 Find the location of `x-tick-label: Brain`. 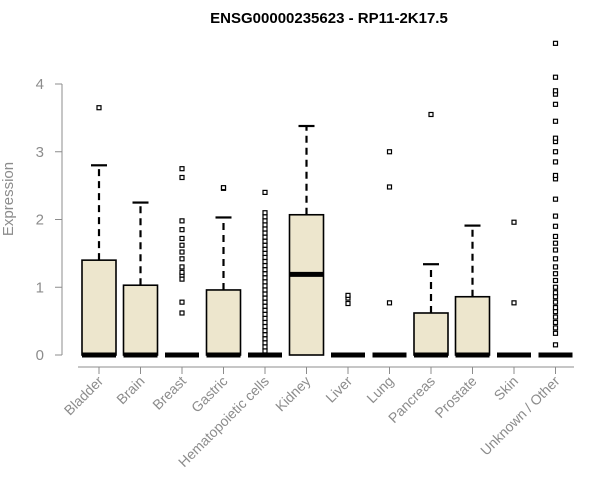

x-tick-label: Brain is located at coordinates (130, 390).